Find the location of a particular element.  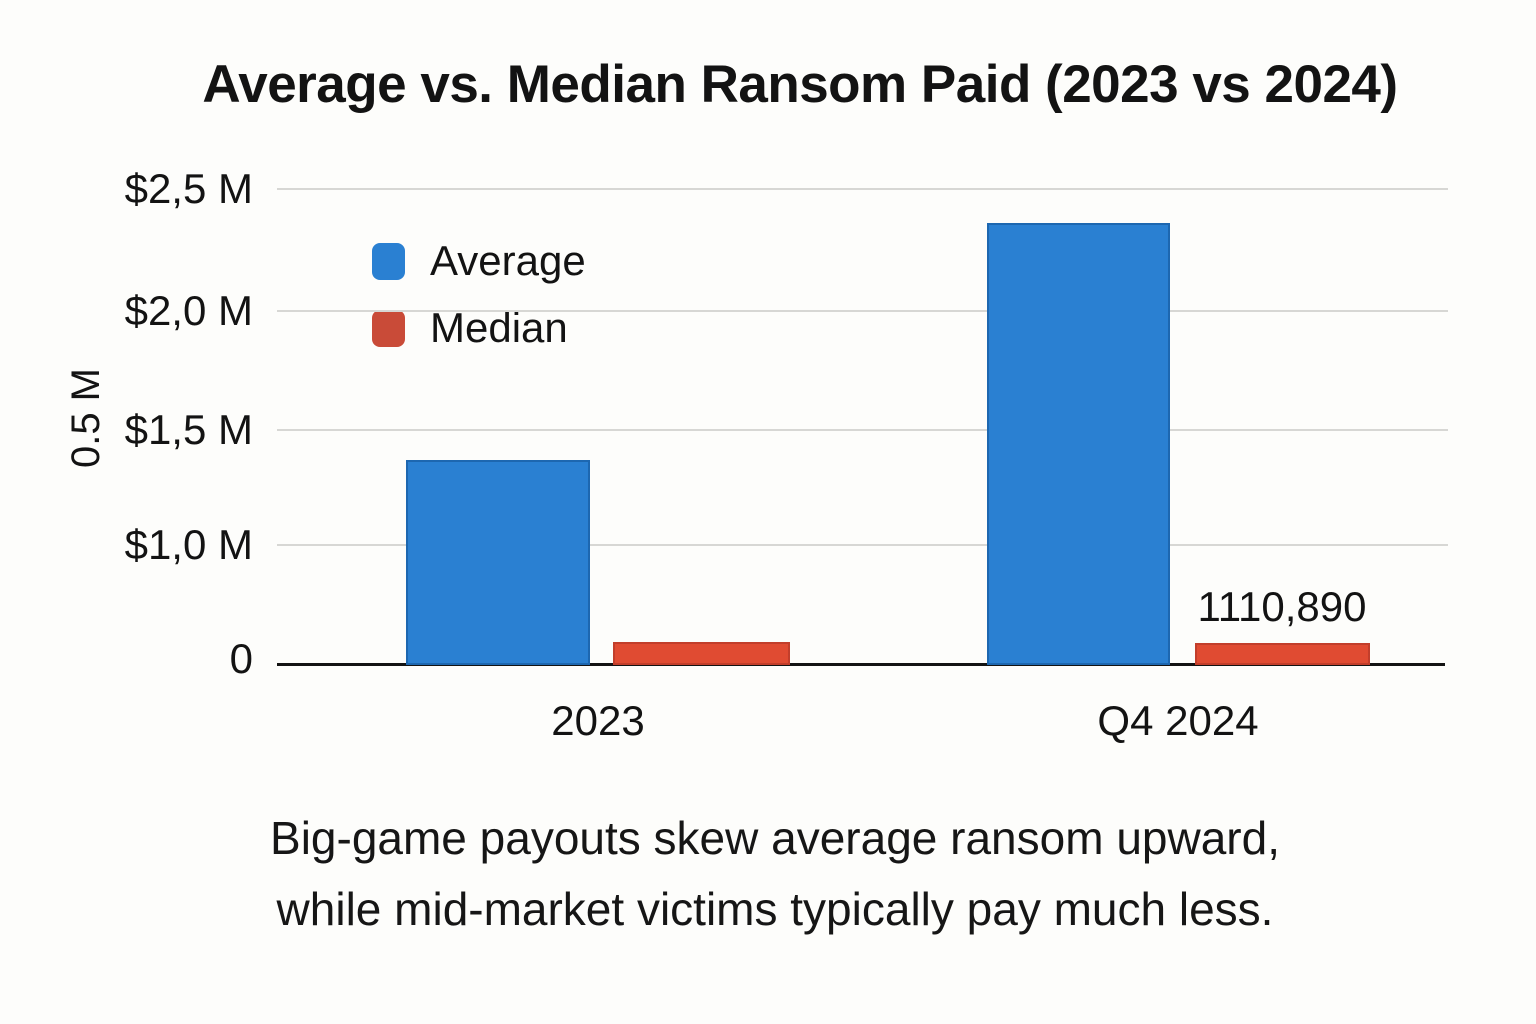

legend-swatch-median-icon is located at coordinates (388, 328).